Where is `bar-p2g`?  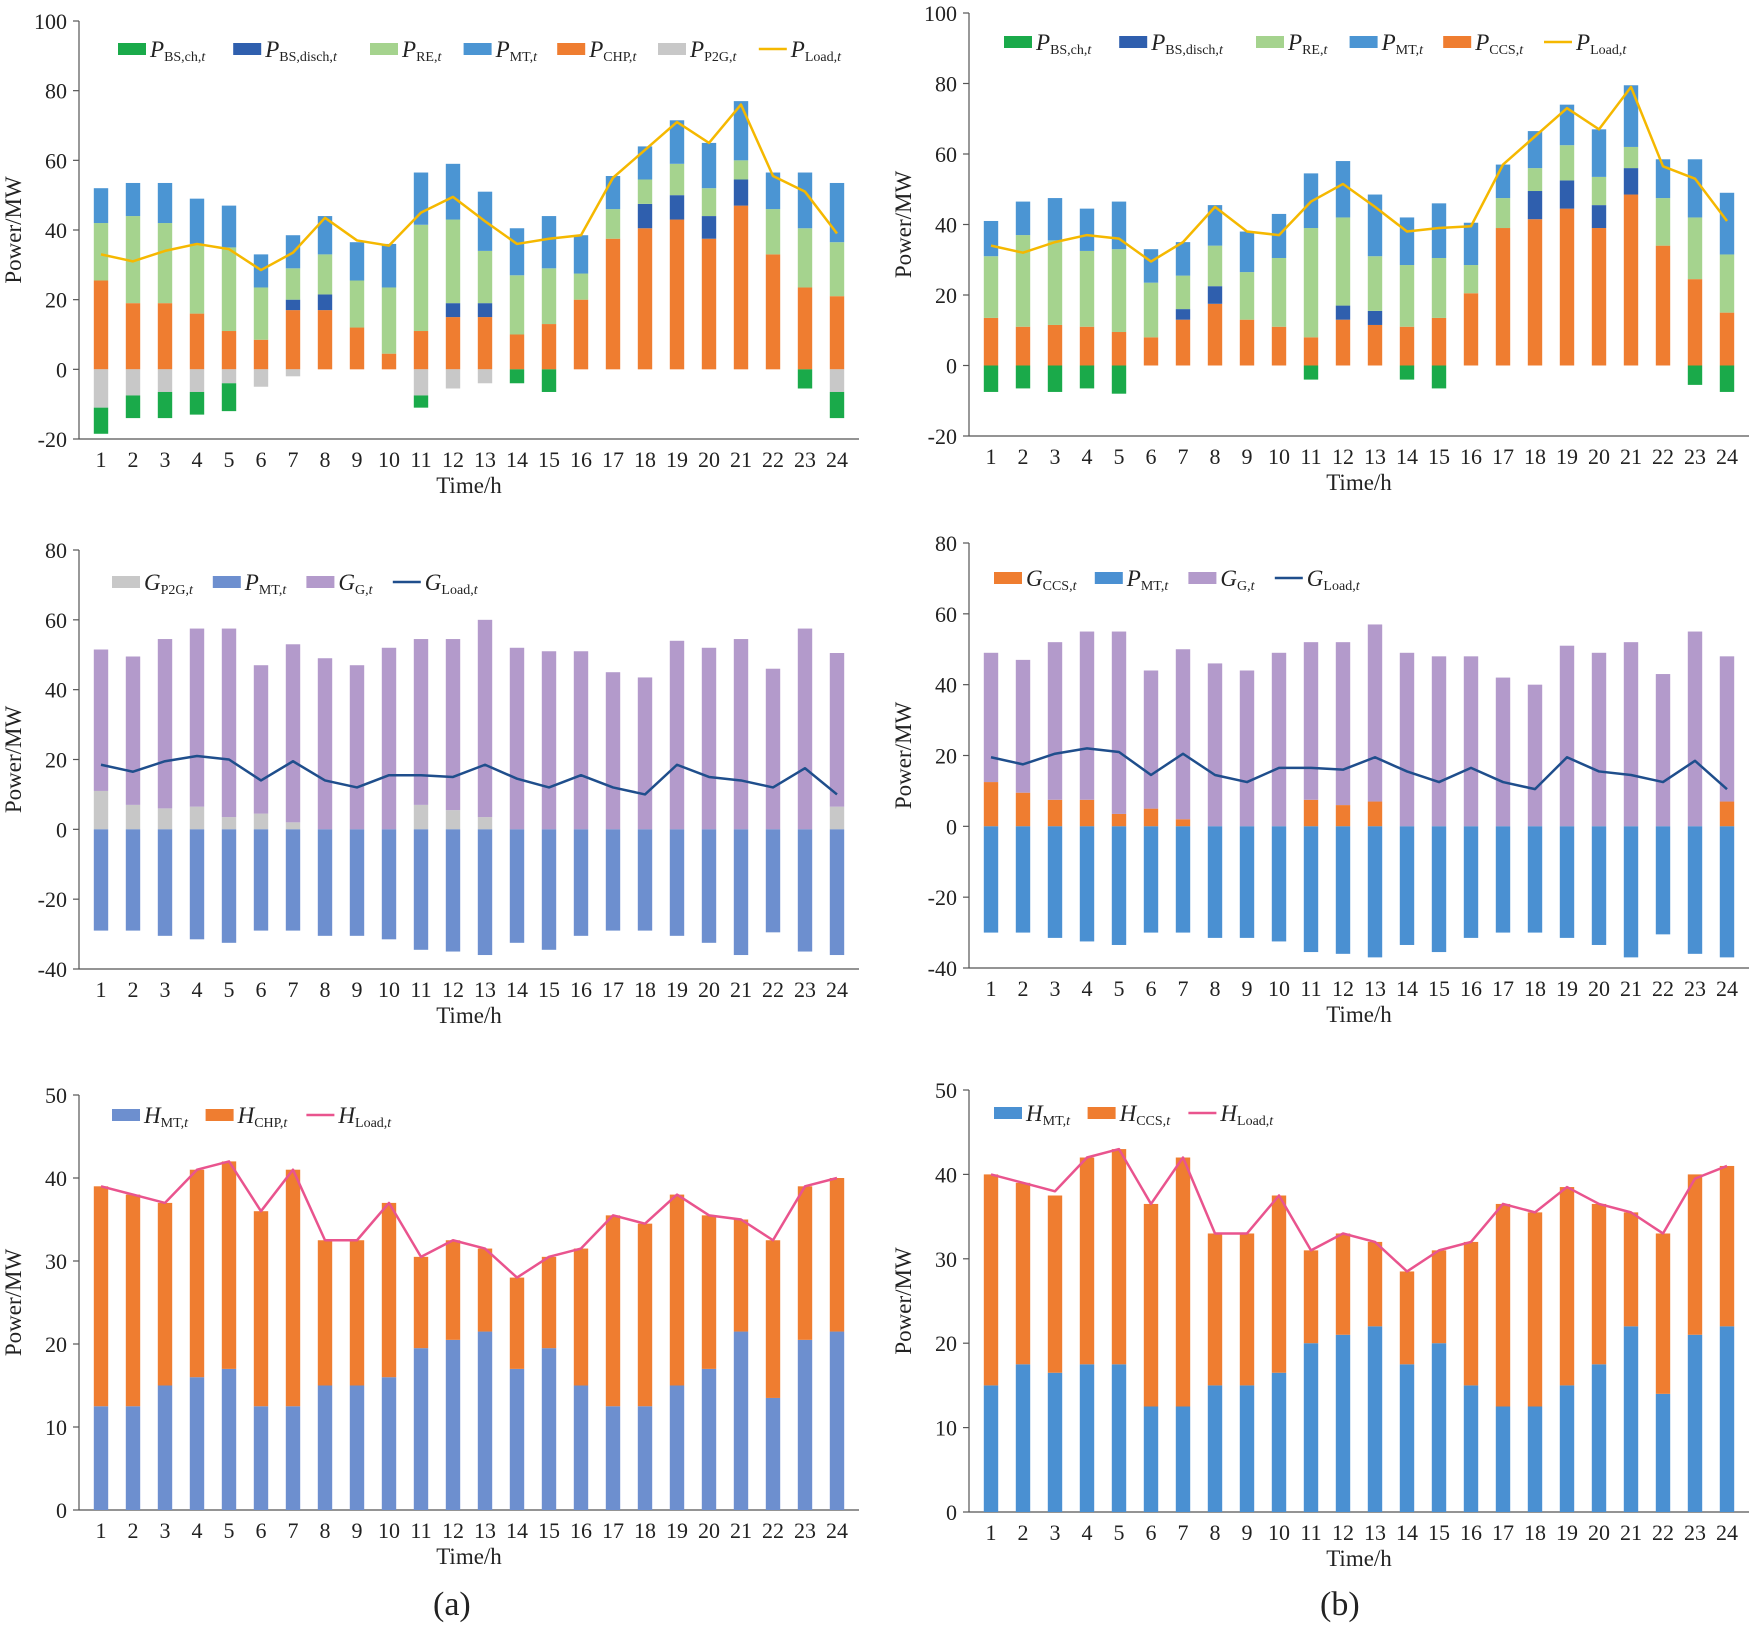 bar-p2g is located at coordinates (101, 810).